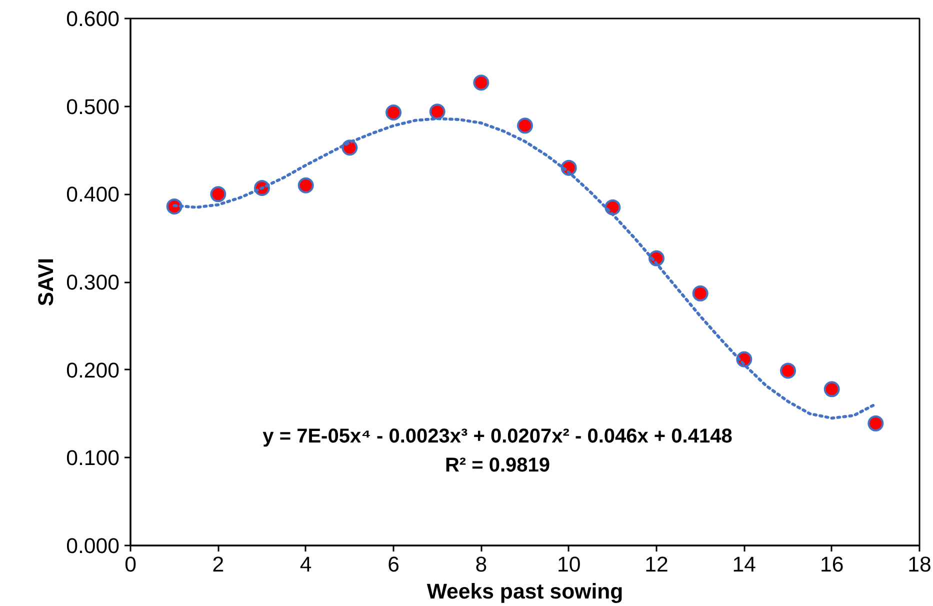  What do you see at coordinates (394, 564) in the screenshot?
I see `x-tick-label: 6` at bounding box center [394, 564].